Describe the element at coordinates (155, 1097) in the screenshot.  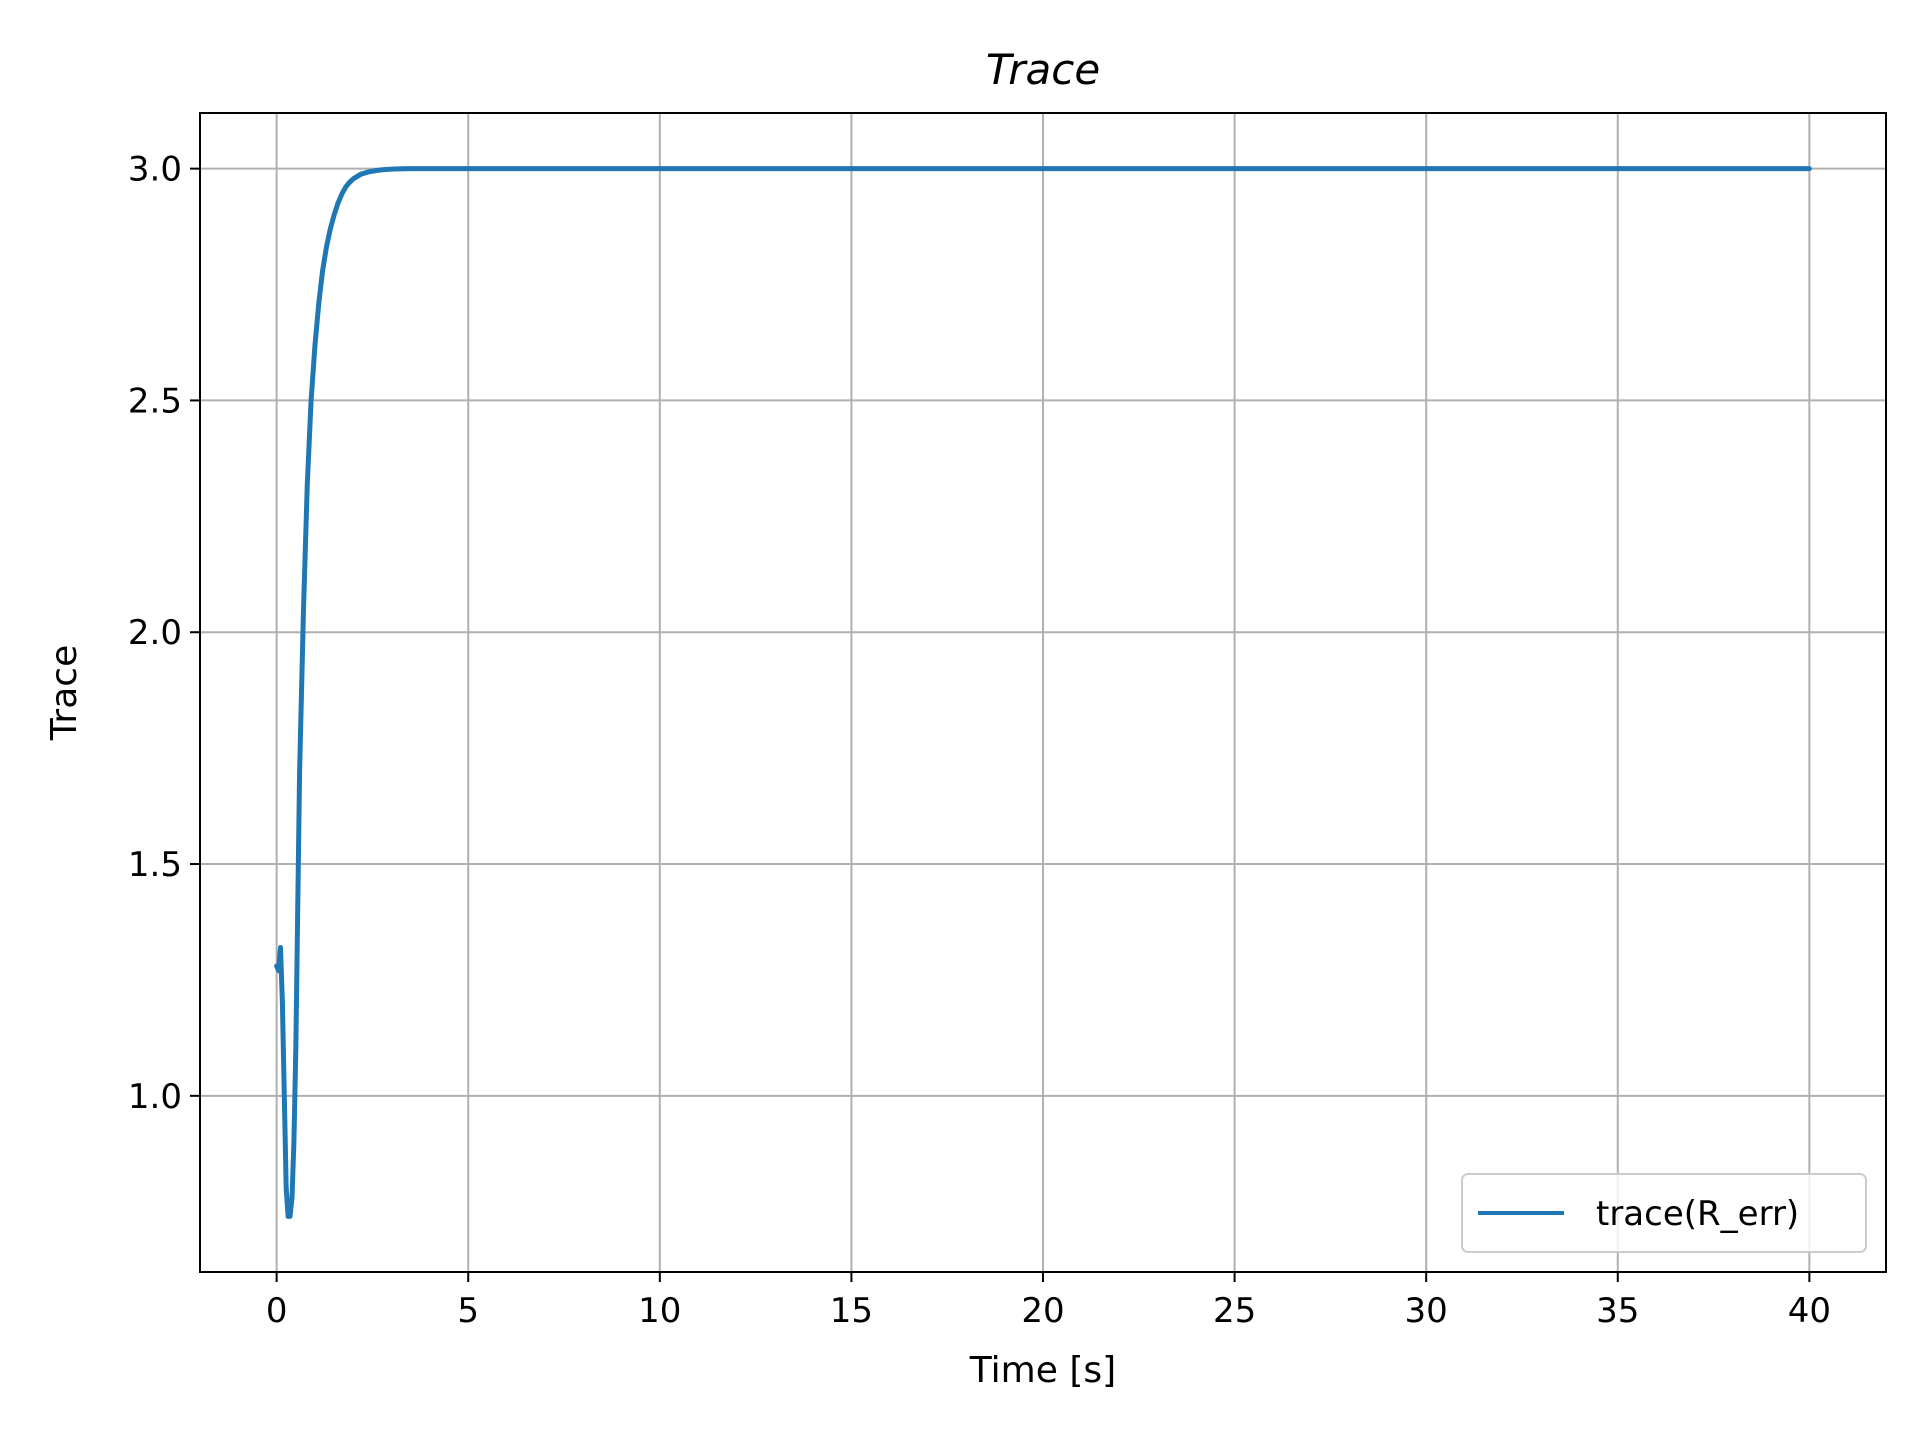
I see `y-tick-label: 1.0` at that location.